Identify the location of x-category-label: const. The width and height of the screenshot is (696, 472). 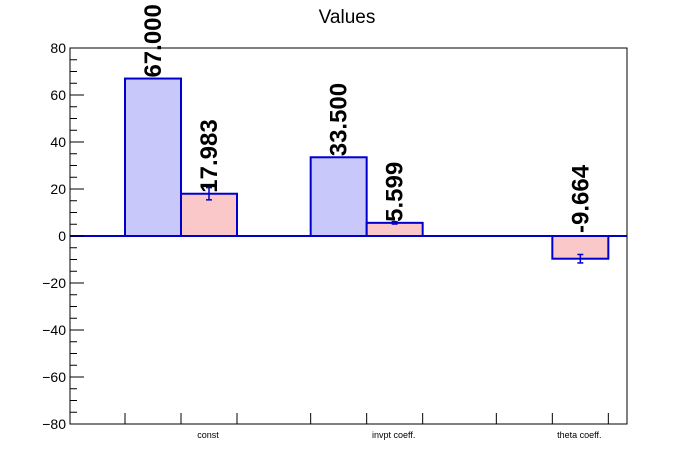
(208, 435).